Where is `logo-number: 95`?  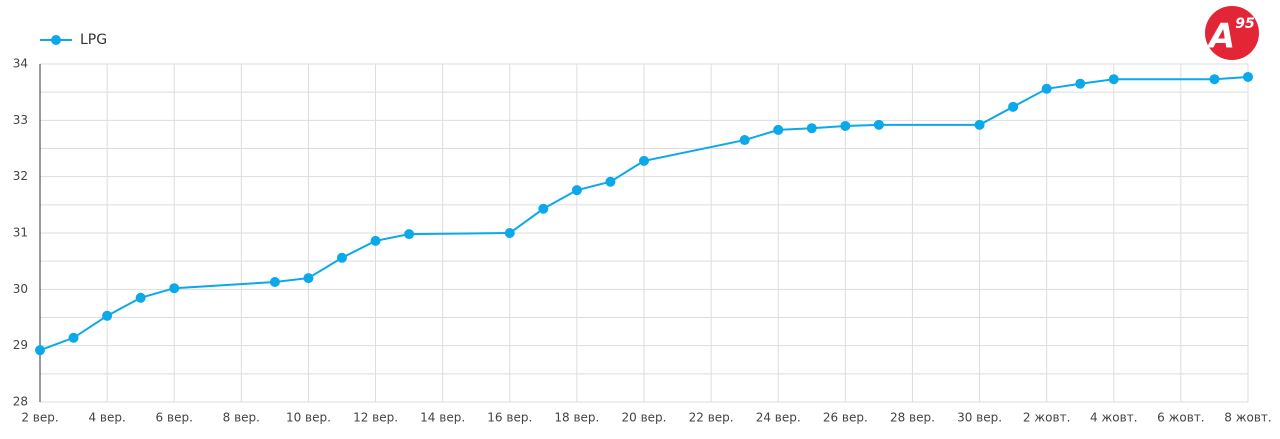
logo-number: 95 is located at coordinates (1245, 24).